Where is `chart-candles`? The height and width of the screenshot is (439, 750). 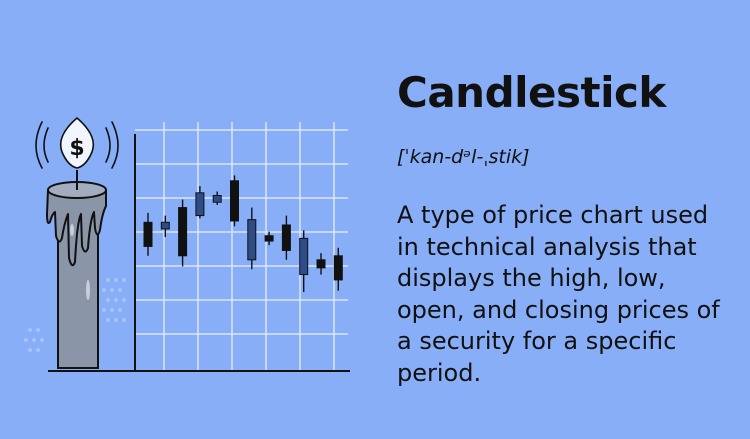
chart-candles is located at coordinates (243, 233).